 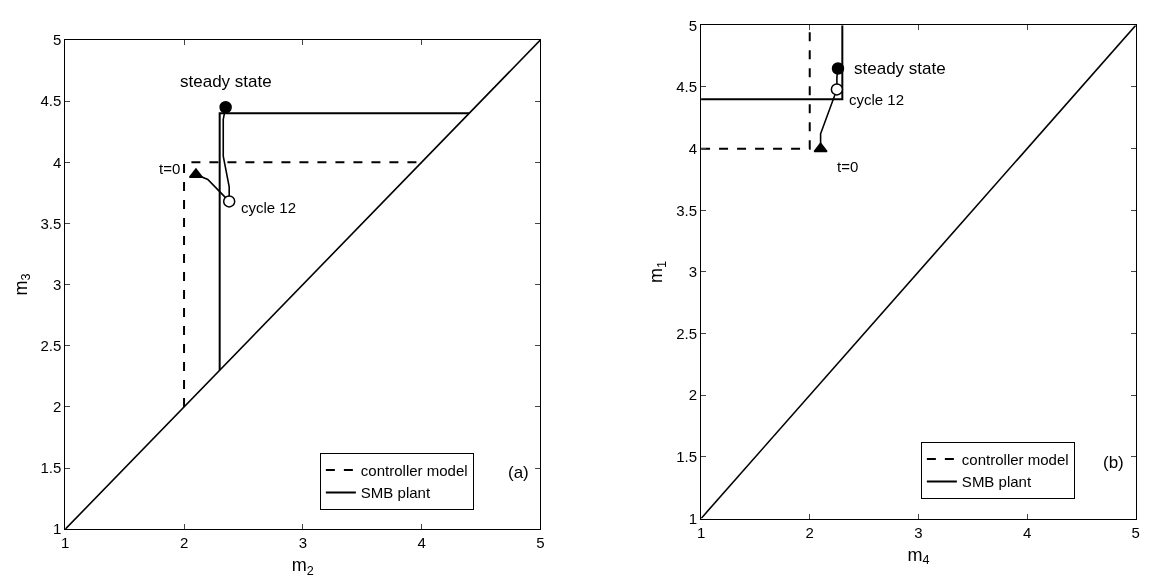 What do you see at coordinates (302, 567) in the screenshot?
I see `x-axis-title: m$_{2}$` at bounding box center [302, 567].